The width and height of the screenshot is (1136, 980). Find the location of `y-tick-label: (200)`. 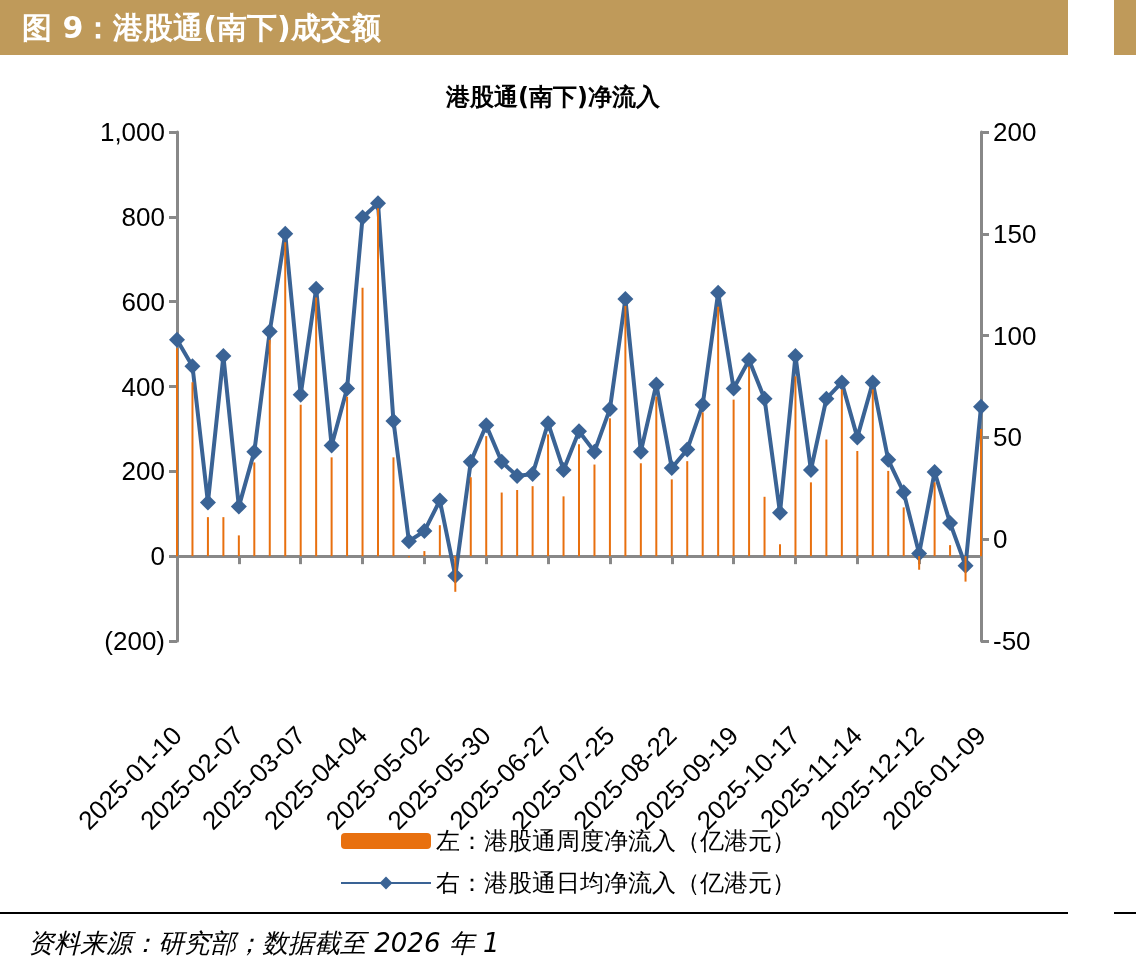

y-tick-label: (200) is located at coordinates (134, 641).